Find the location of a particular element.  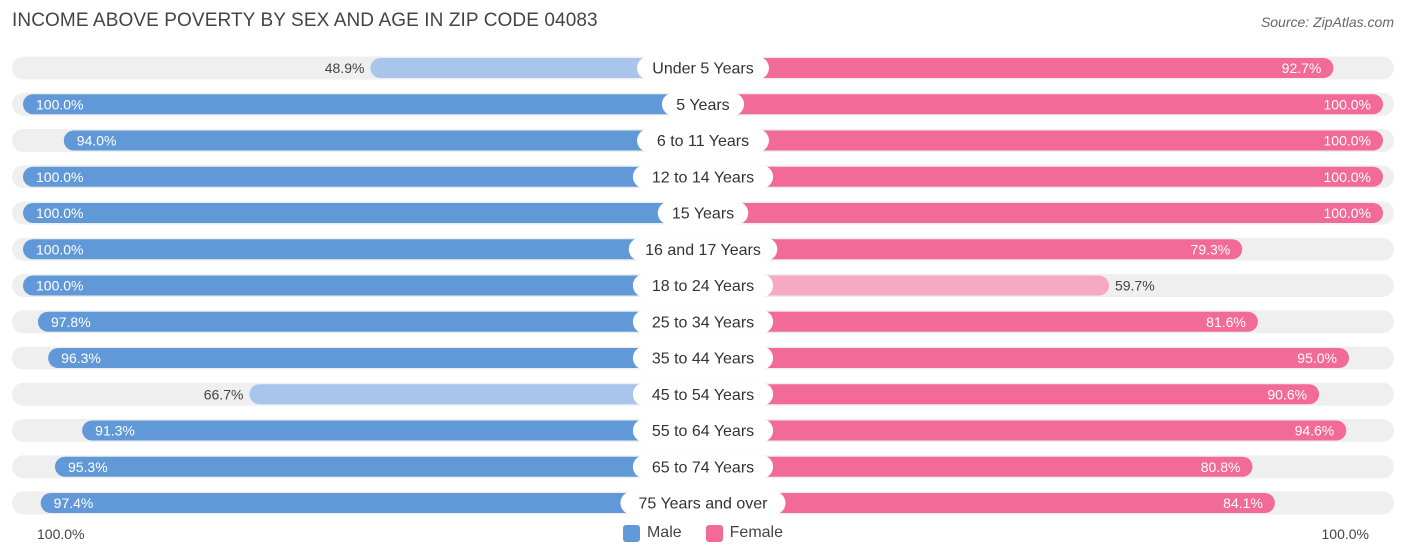

category-label: 45 to 54 Years is located at coordinates (703, 395).